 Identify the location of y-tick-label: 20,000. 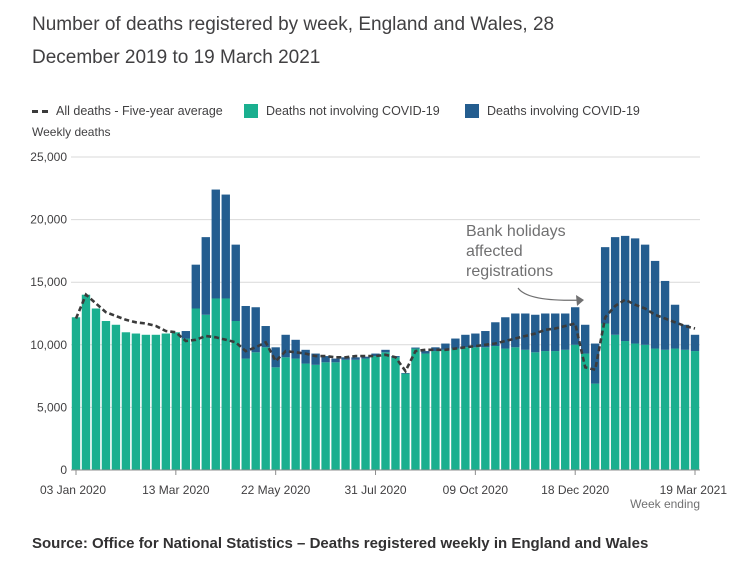
(48, 220).